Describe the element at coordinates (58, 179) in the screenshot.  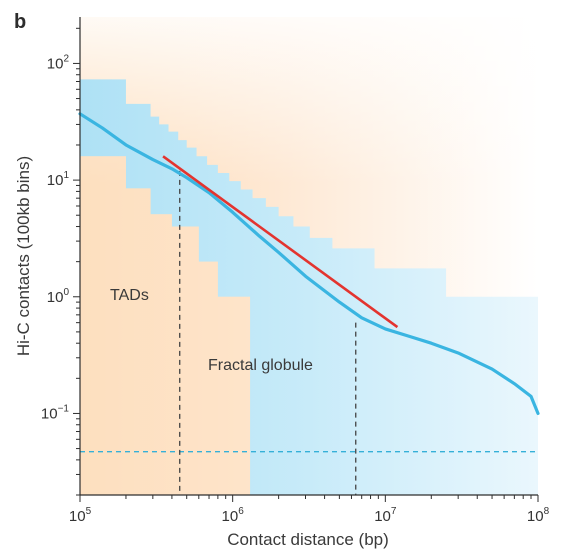
I see `y-tick-label: 10¹` at that location.